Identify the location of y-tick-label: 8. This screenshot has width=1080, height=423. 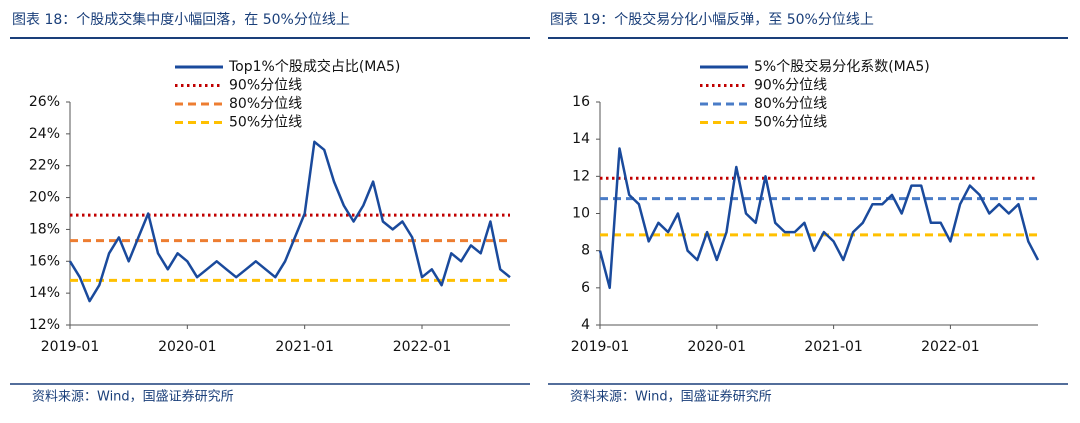
(585, 251).